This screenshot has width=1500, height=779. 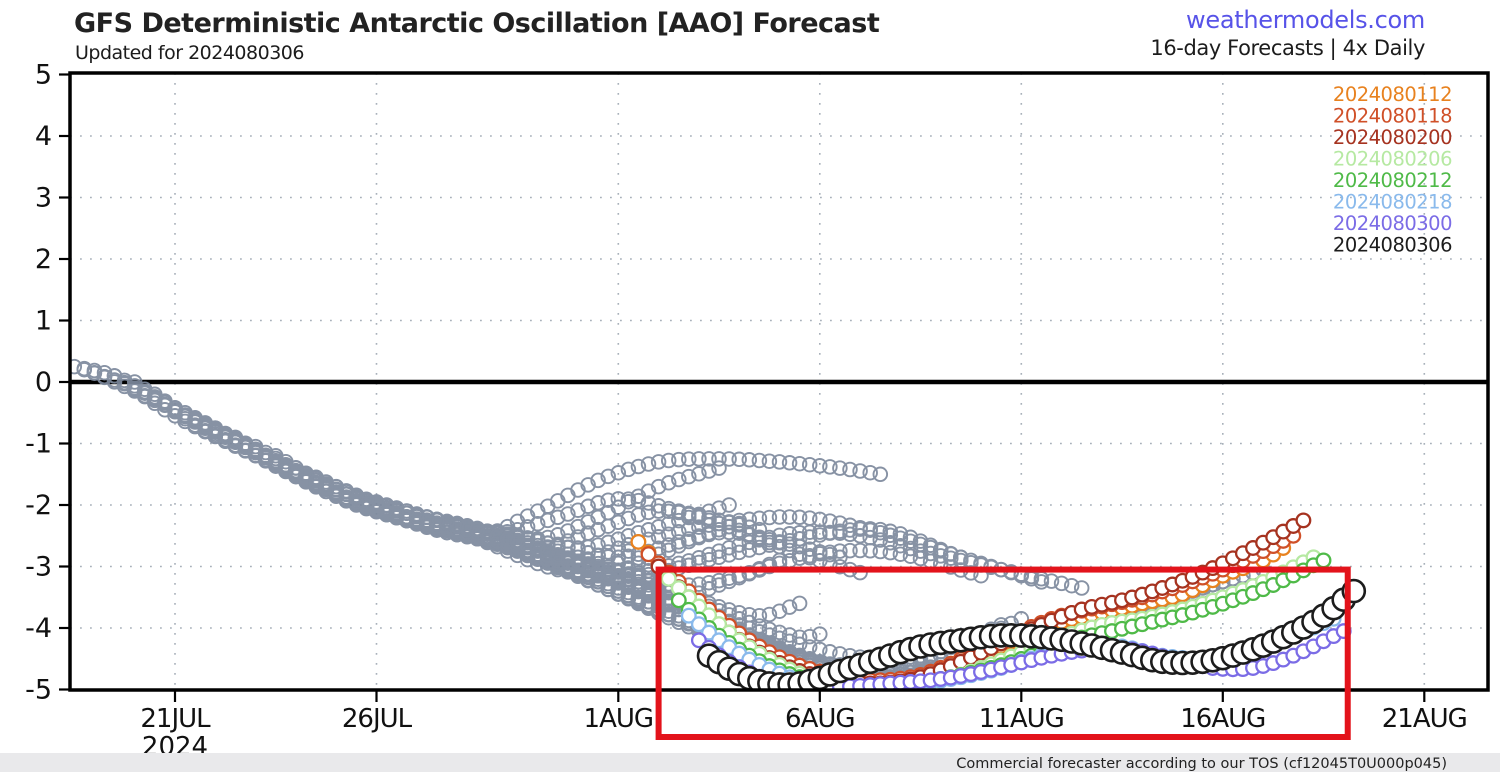 I want to click on x-tick-label: 21AUG, so click(x=1424, y=719).